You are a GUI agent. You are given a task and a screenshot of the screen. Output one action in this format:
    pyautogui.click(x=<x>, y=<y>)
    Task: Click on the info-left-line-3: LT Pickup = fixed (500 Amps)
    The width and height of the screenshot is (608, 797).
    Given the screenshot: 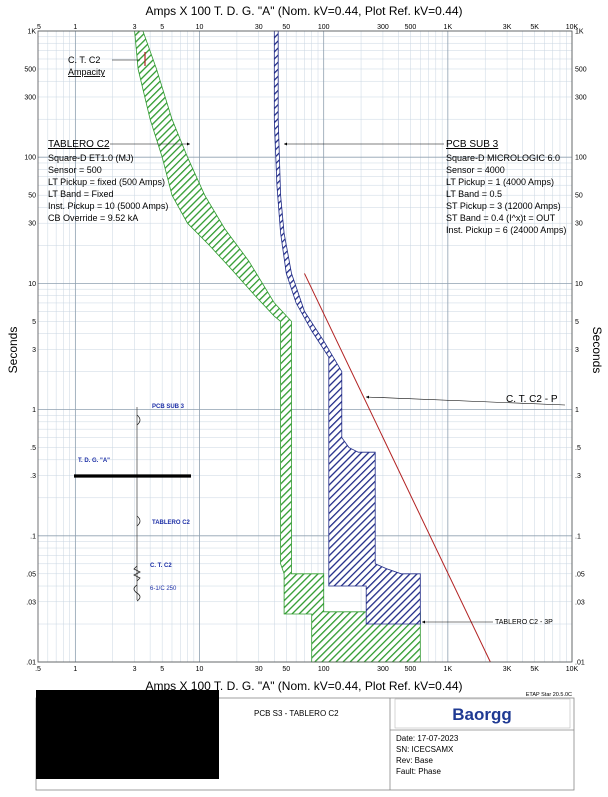 What is the action you would take?
    pyautogui.click(x=106, y=182)
    